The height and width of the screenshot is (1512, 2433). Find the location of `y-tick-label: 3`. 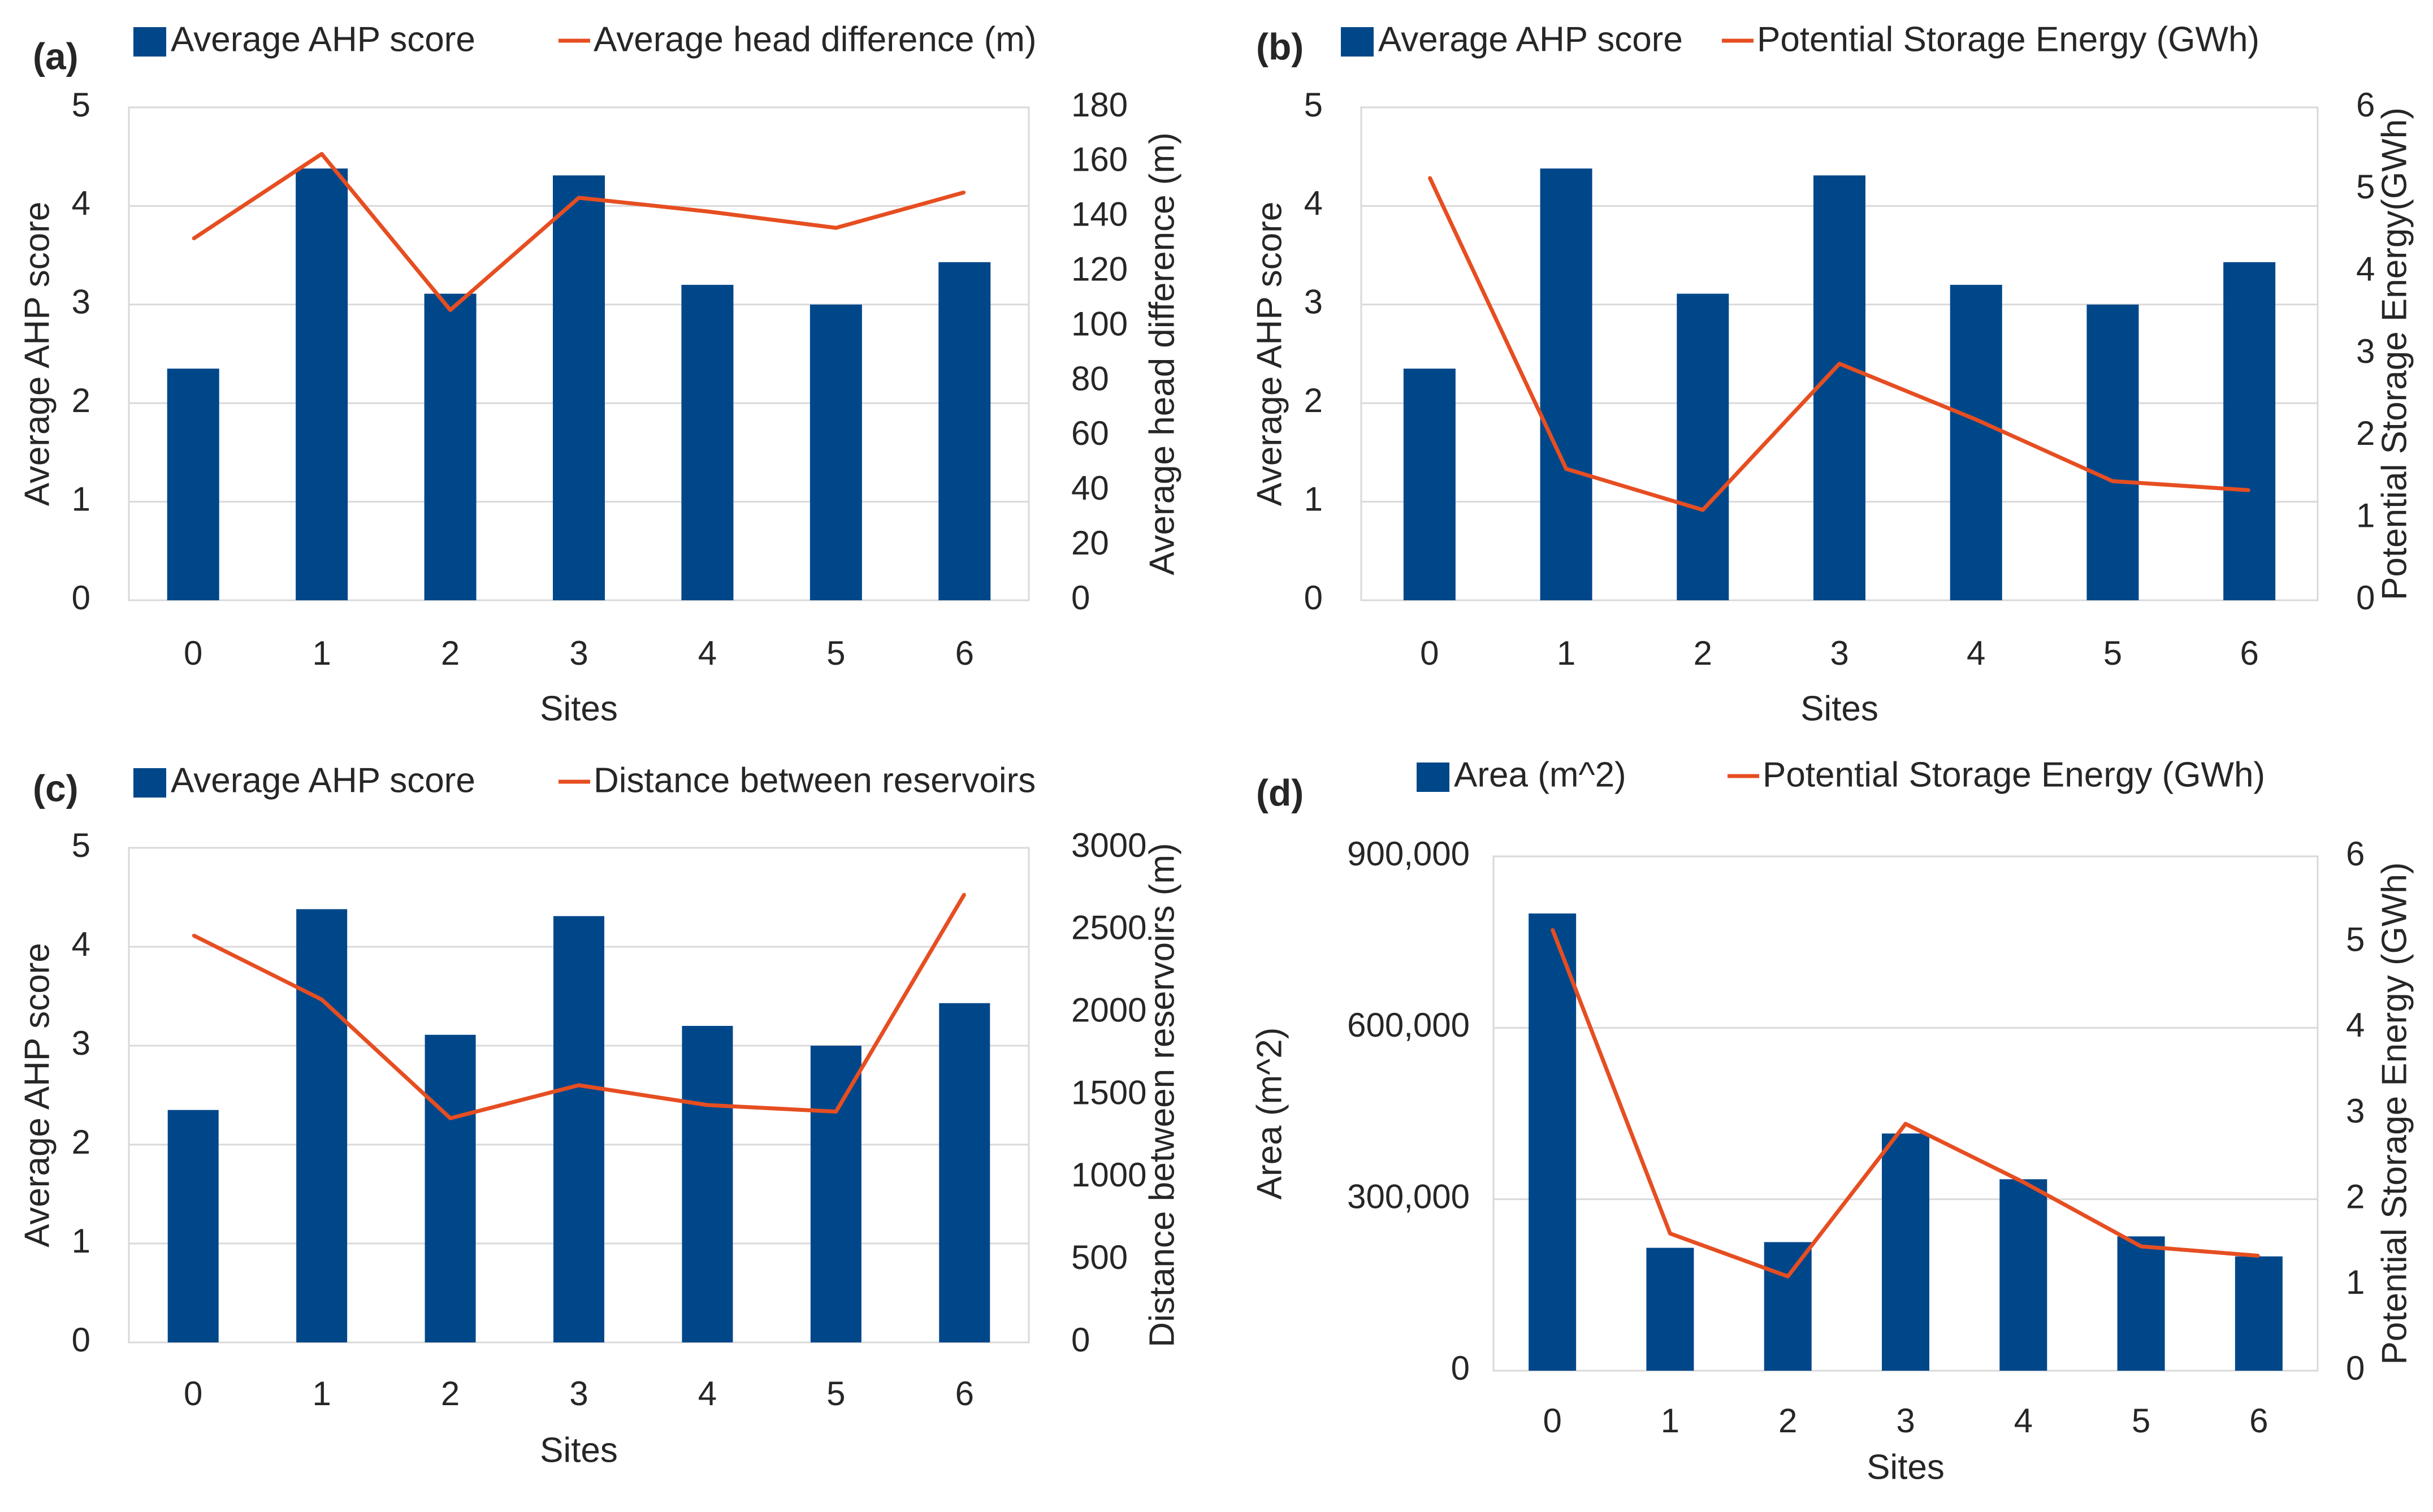

y-tick-label: 3 is located at coordinates (81, 1043).